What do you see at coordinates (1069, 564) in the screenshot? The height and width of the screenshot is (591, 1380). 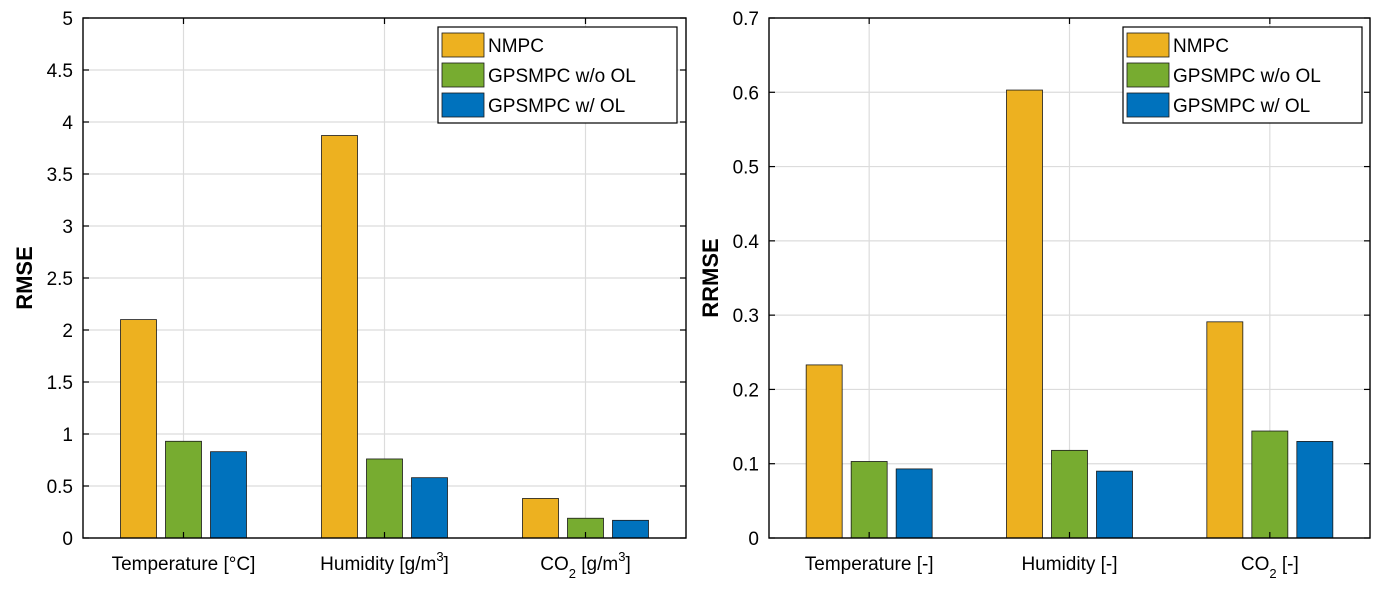 I see `x-tick-label-1: Humidity [-]` at bounding box center [1069, 564].